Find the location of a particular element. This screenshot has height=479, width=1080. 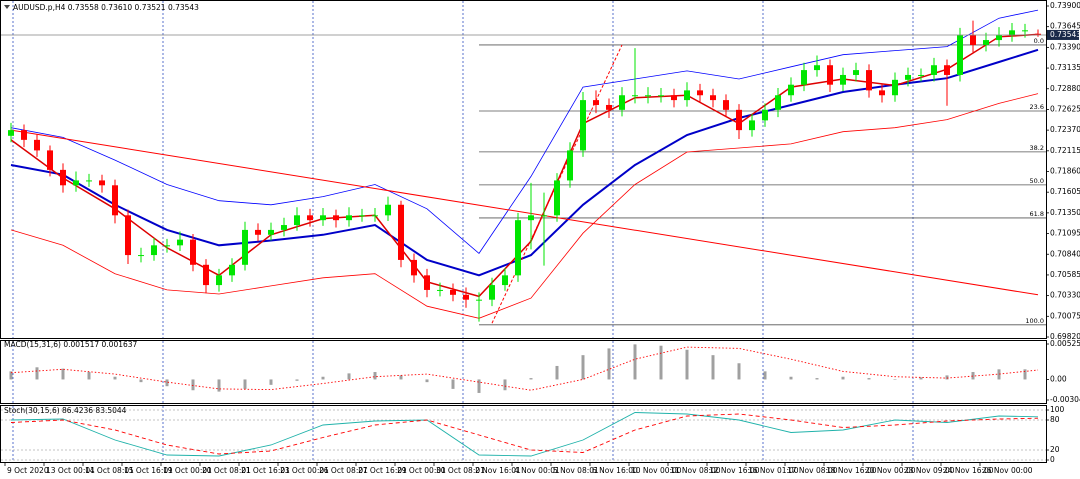

x-tick-label: 26 Nov 00:00 is located at coordinates (1007, 470).